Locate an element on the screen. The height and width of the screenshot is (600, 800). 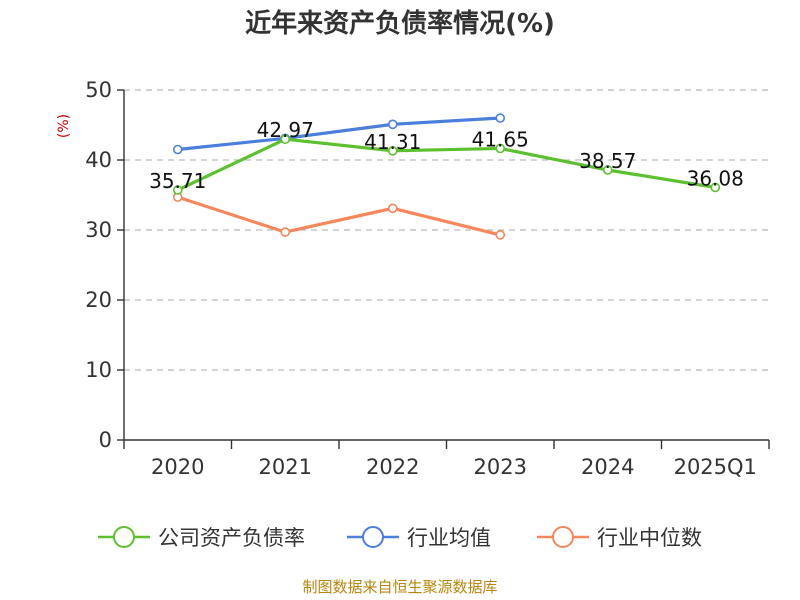
data-label: 41.31 is located at coordinates (392, 142).